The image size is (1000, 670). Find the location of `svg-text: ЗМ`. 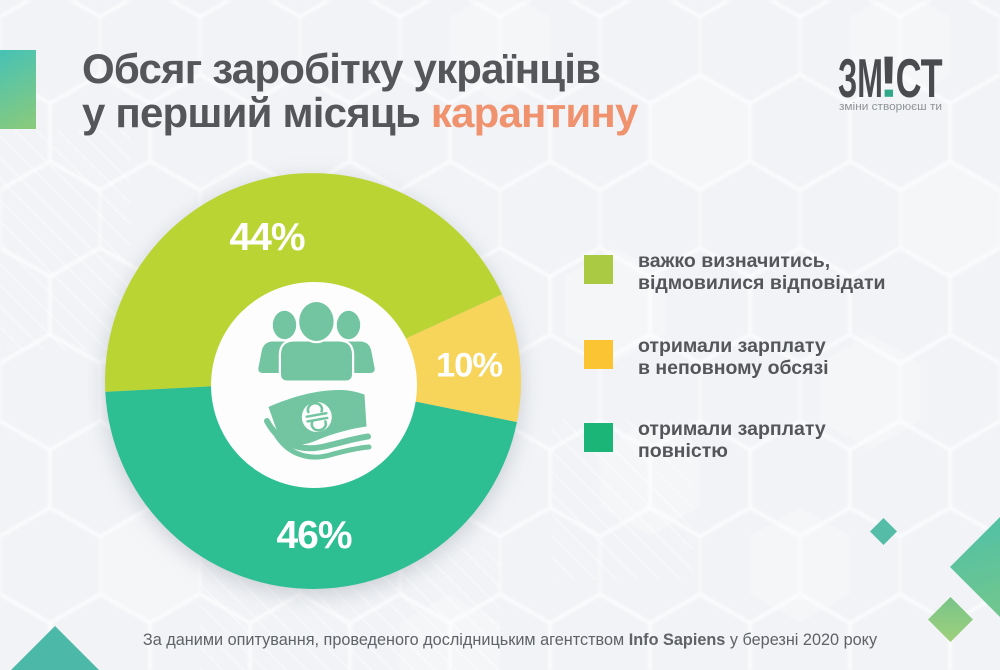

svg-text: ЗМ is located at coordinates (860, 79).